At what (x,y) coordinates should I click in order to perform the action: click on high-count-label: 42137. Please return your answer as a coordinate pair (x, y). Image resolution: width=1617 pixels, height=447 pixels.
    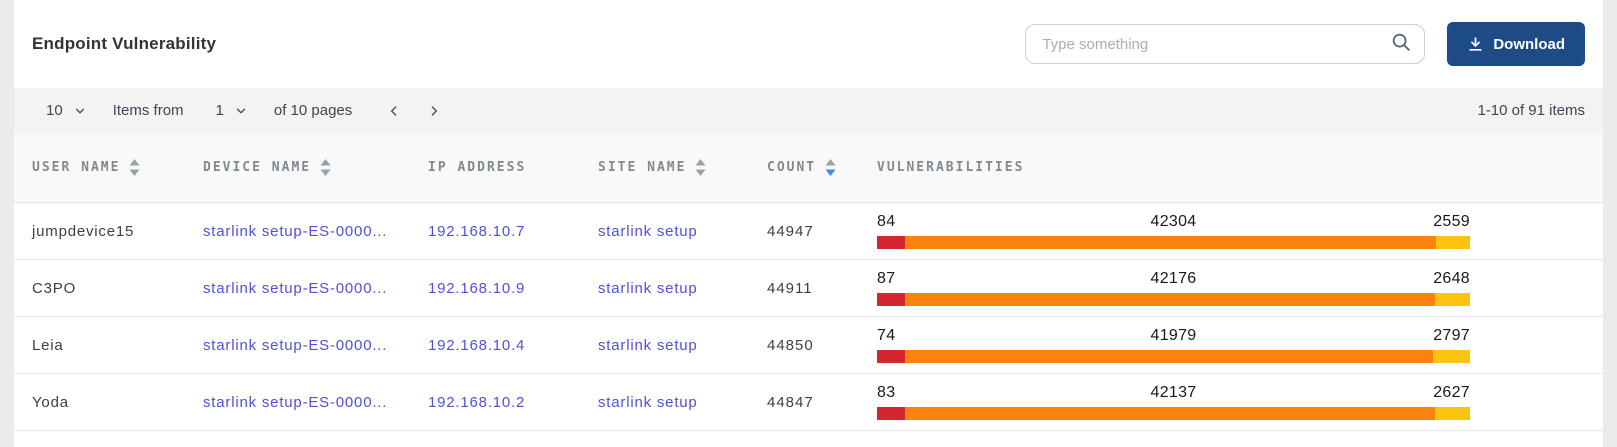
    Looking at the image, I should click on (1173, 392).